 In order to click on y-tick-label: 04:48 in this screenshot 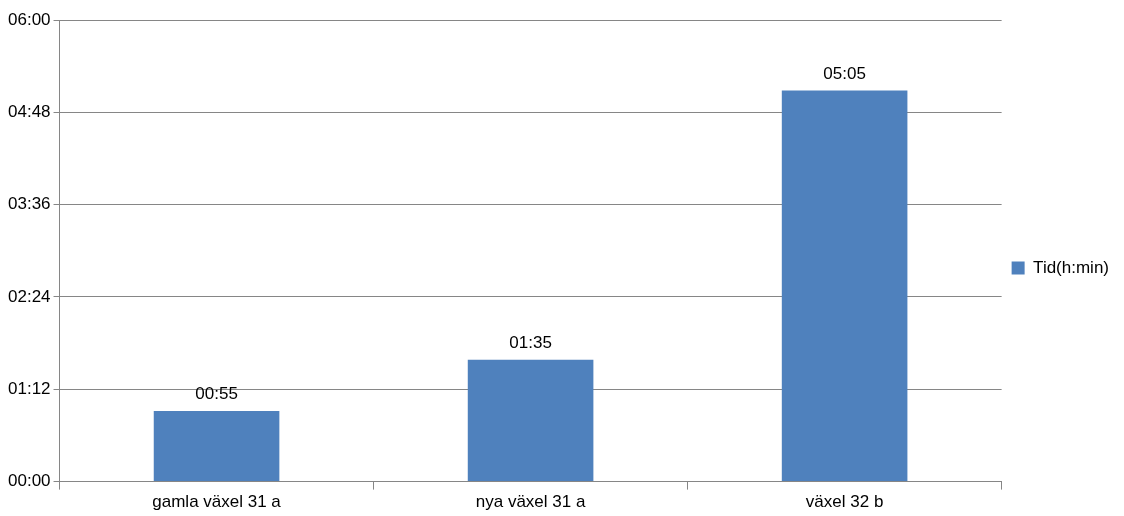, I will do `click(29, 112)`.